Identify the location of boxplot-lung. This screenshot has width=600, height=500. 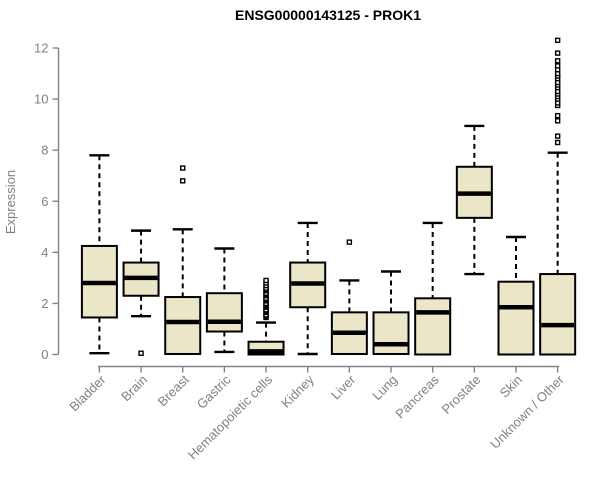
(391, 312).